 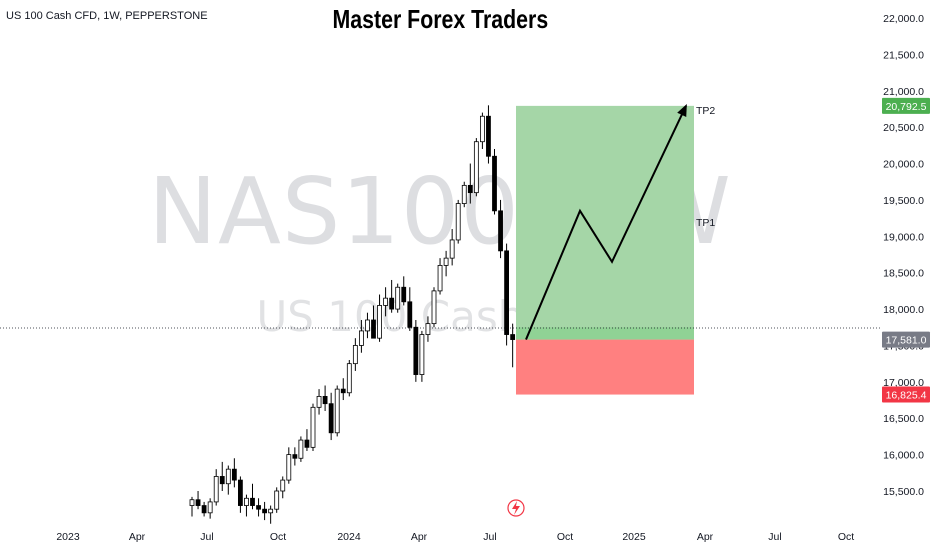 What do you see at coordinates (605, 367) in the screenshot?
I see `stop-loss-zone` at bounding box center [605, 367].